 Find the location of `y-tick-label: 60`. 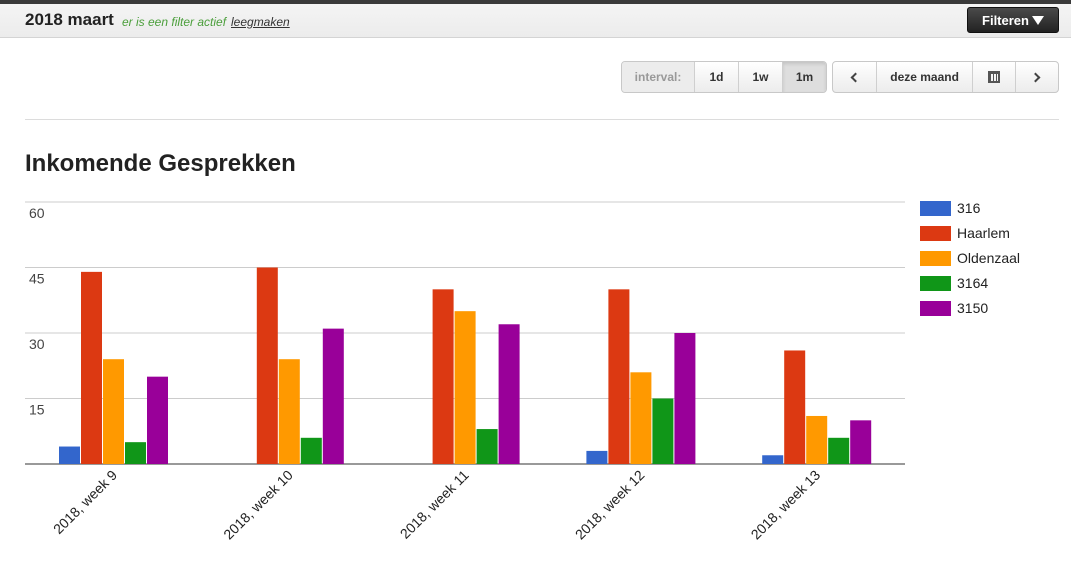

y-tick-label: 60 is located at coordinates (37, 213).